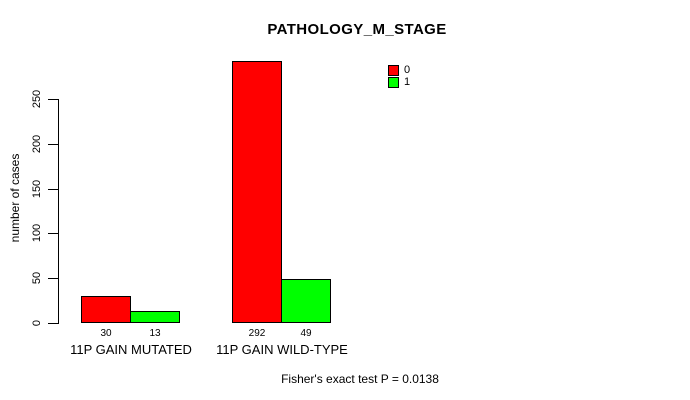 This screenshot has height=400, width=690. What do you see at coordinates (37, 323) in the screenshot?
I see `y-tick-label: 0` at bounding box center [37, 323].